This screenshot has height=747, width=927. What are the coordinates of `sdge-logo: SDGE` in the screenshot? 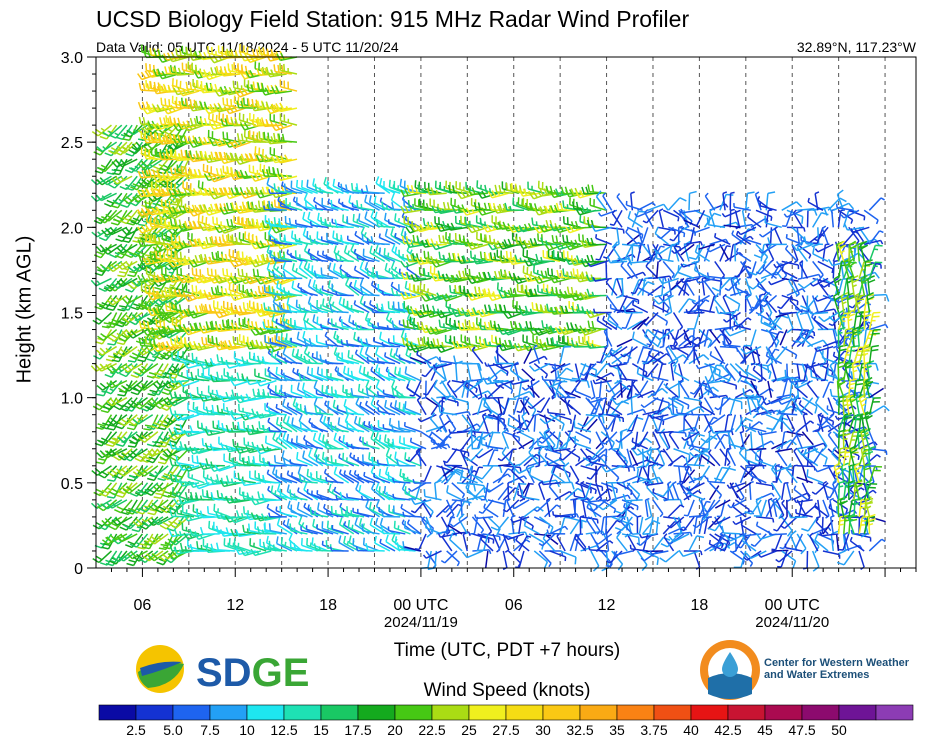 It's located at (229, 672).